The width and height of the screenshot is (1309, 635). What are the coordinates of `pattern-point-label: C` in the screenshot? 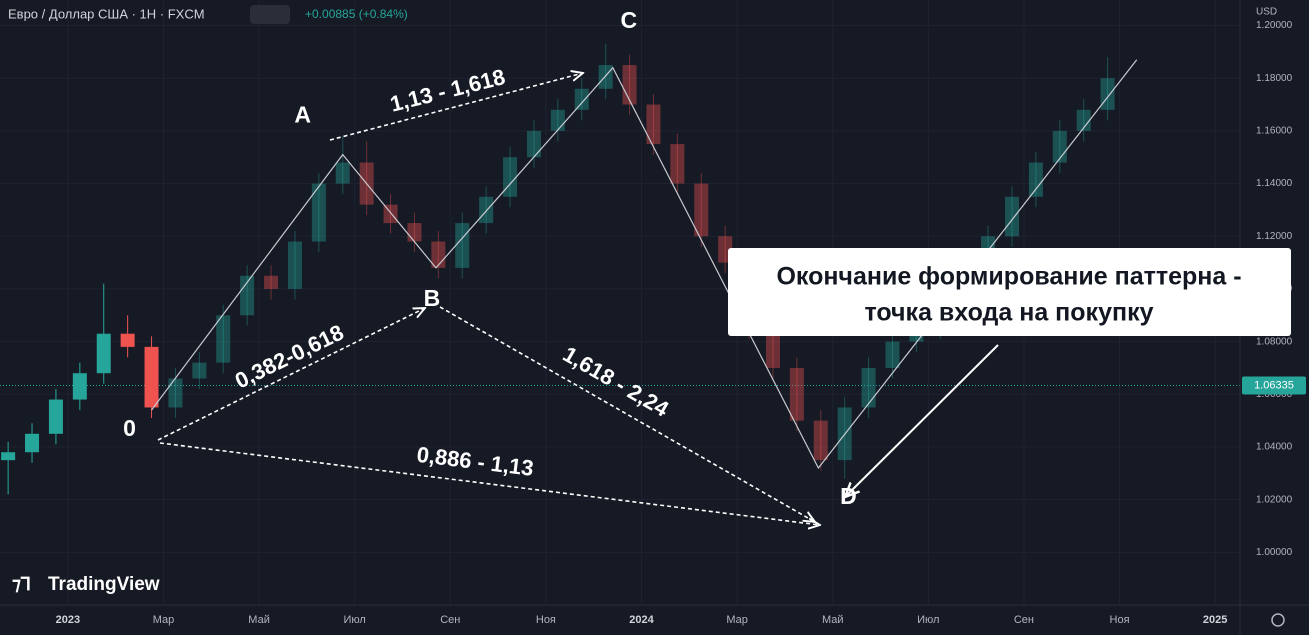 It's located at (629, 20).